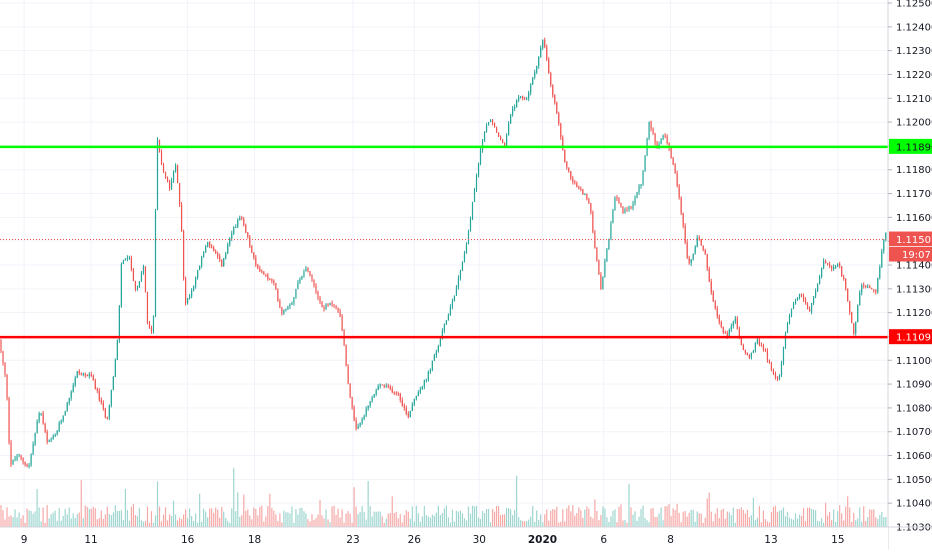 This screenshot has height=554, width=932. What do you see at coordinates (770, 540) in the screenshot?
I see `x-tick-label: 13` at bounding box center [770, 540].